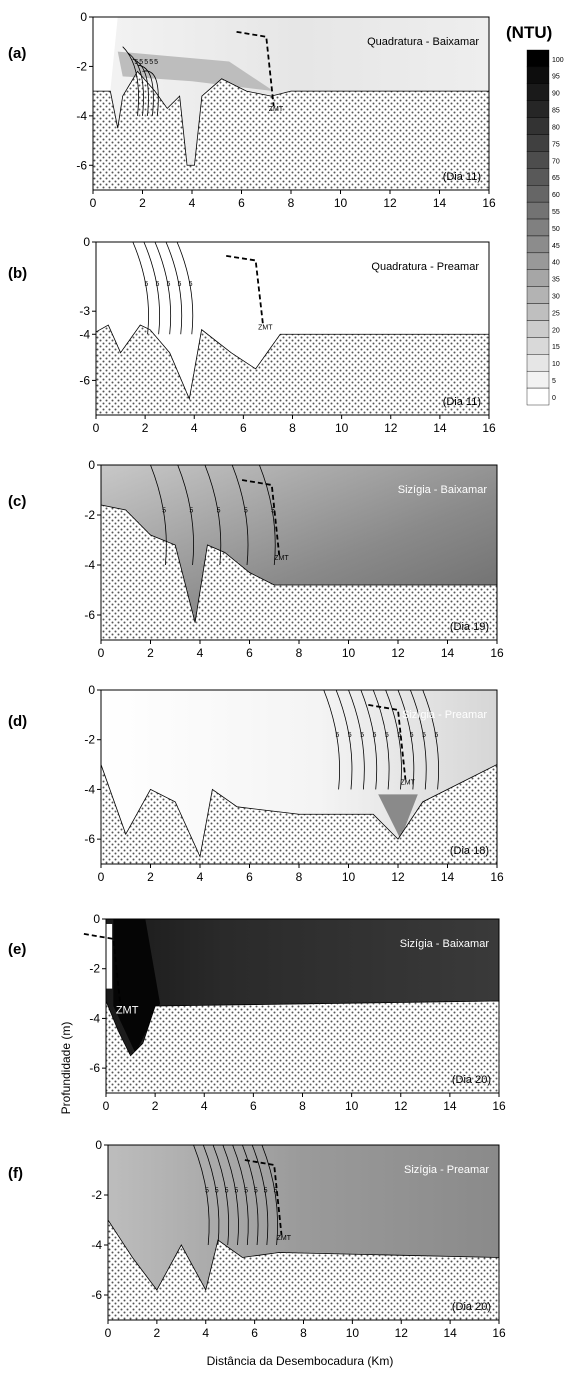 The height and width of the screenshot is (1376, 579). Describe the element at coordinates (84, 311) in the screenshot. I see `y-tick-label: -3` at that location.